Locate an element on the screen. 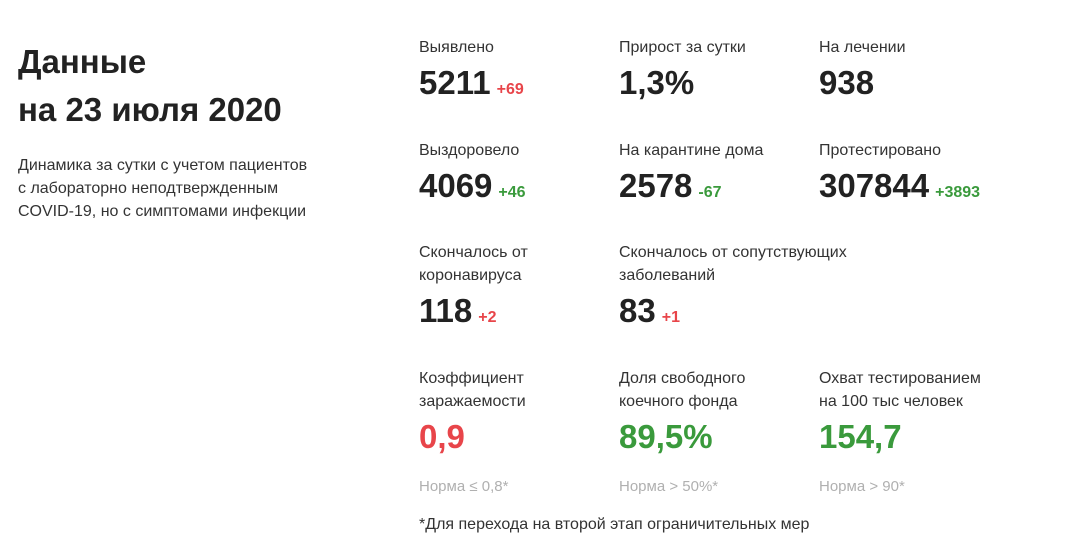 The image size is (1070, 554). stat-value-row: 2578 -67 is located at coordinates (719, 189).